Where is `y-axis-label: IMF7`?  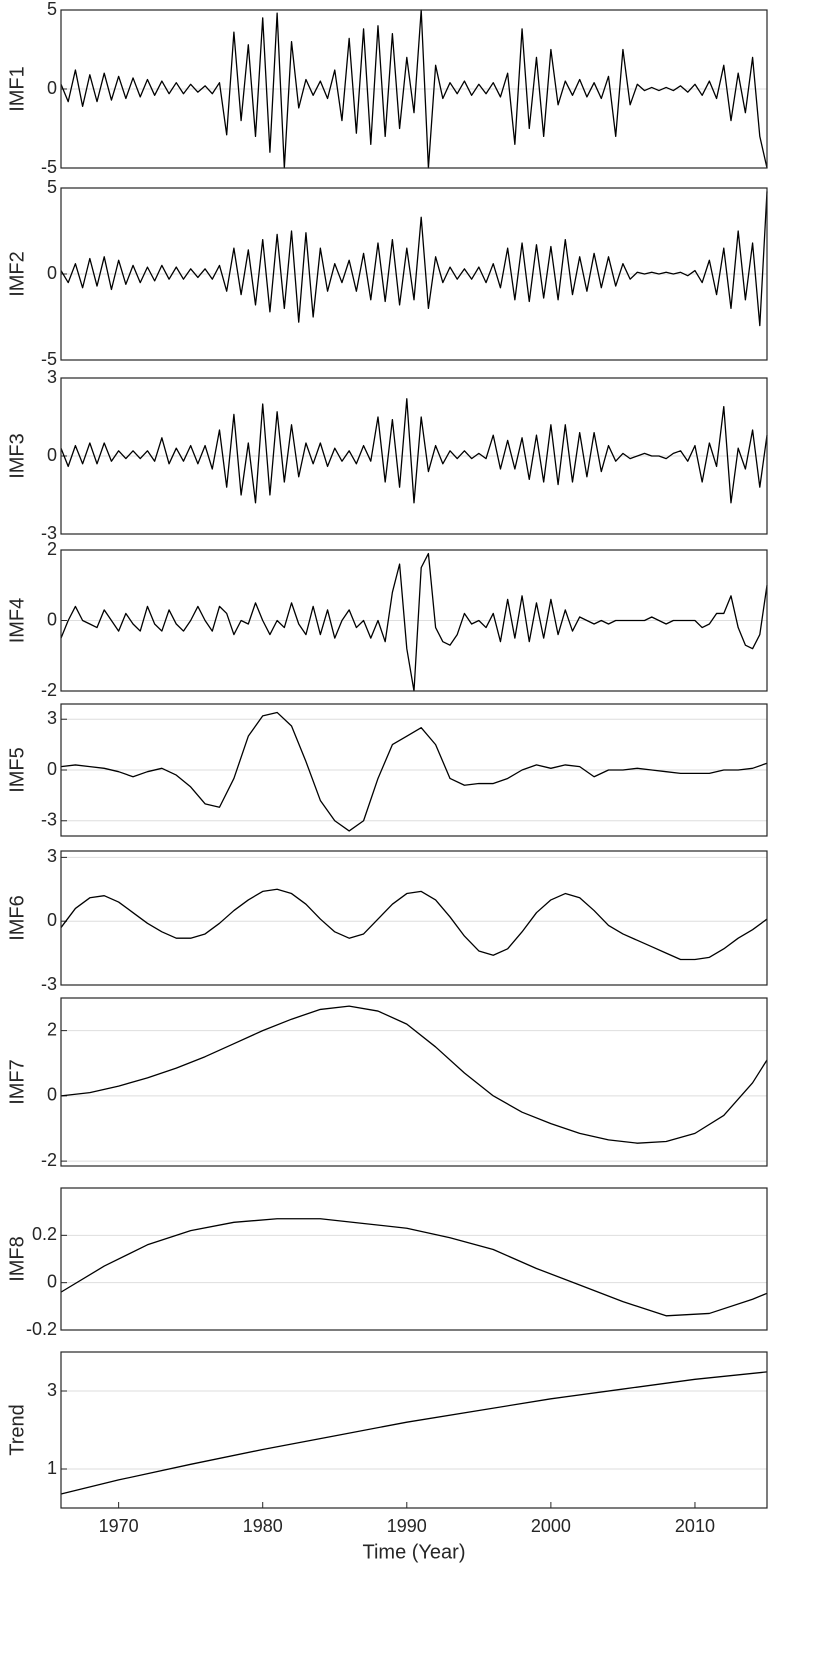
y-axis-label: IMF7 is located at coordinates (17, 1082).